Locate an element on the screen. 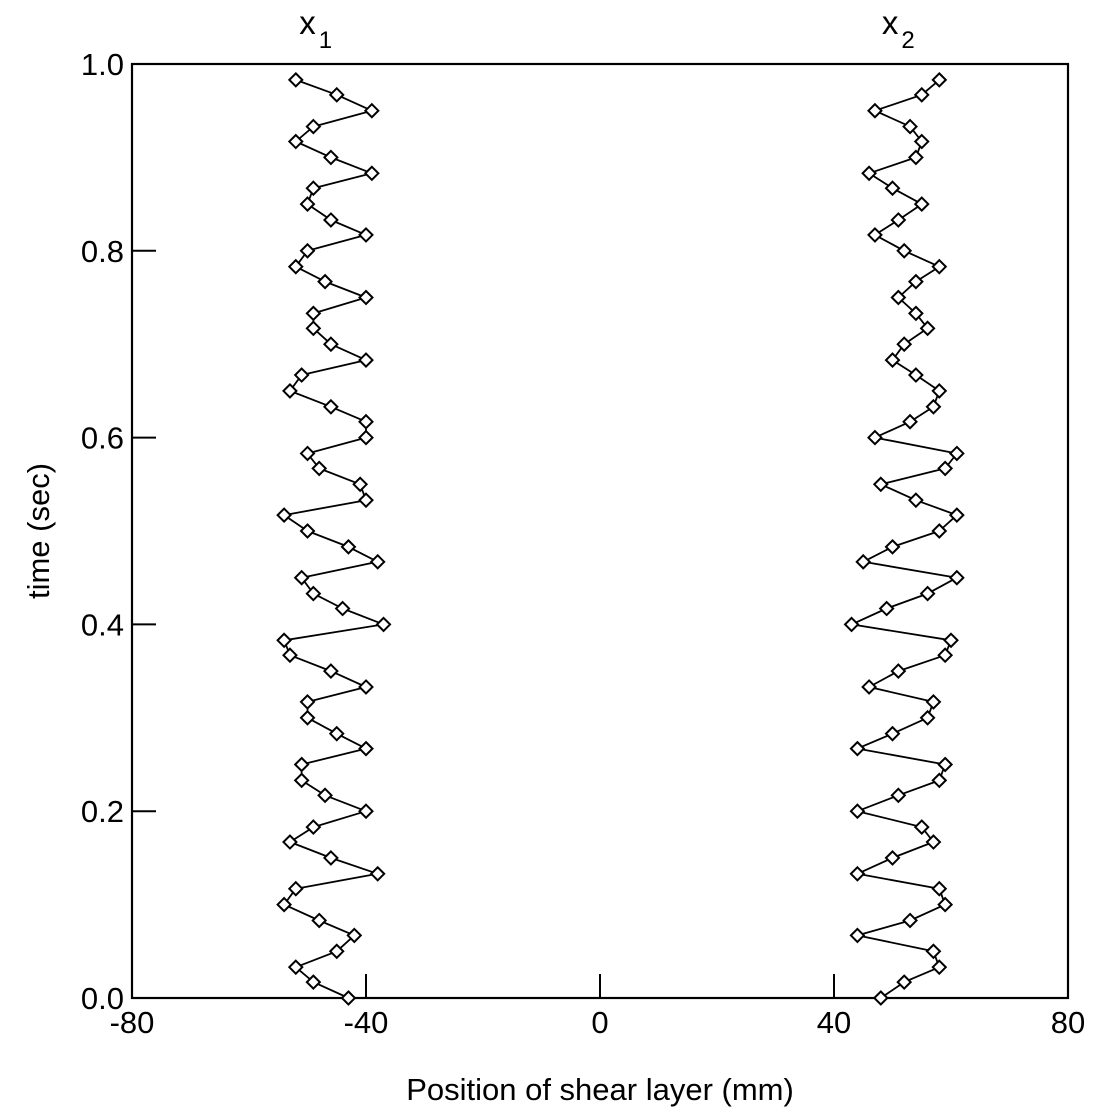  series-line-x1 is located at coordinates (334, 539).